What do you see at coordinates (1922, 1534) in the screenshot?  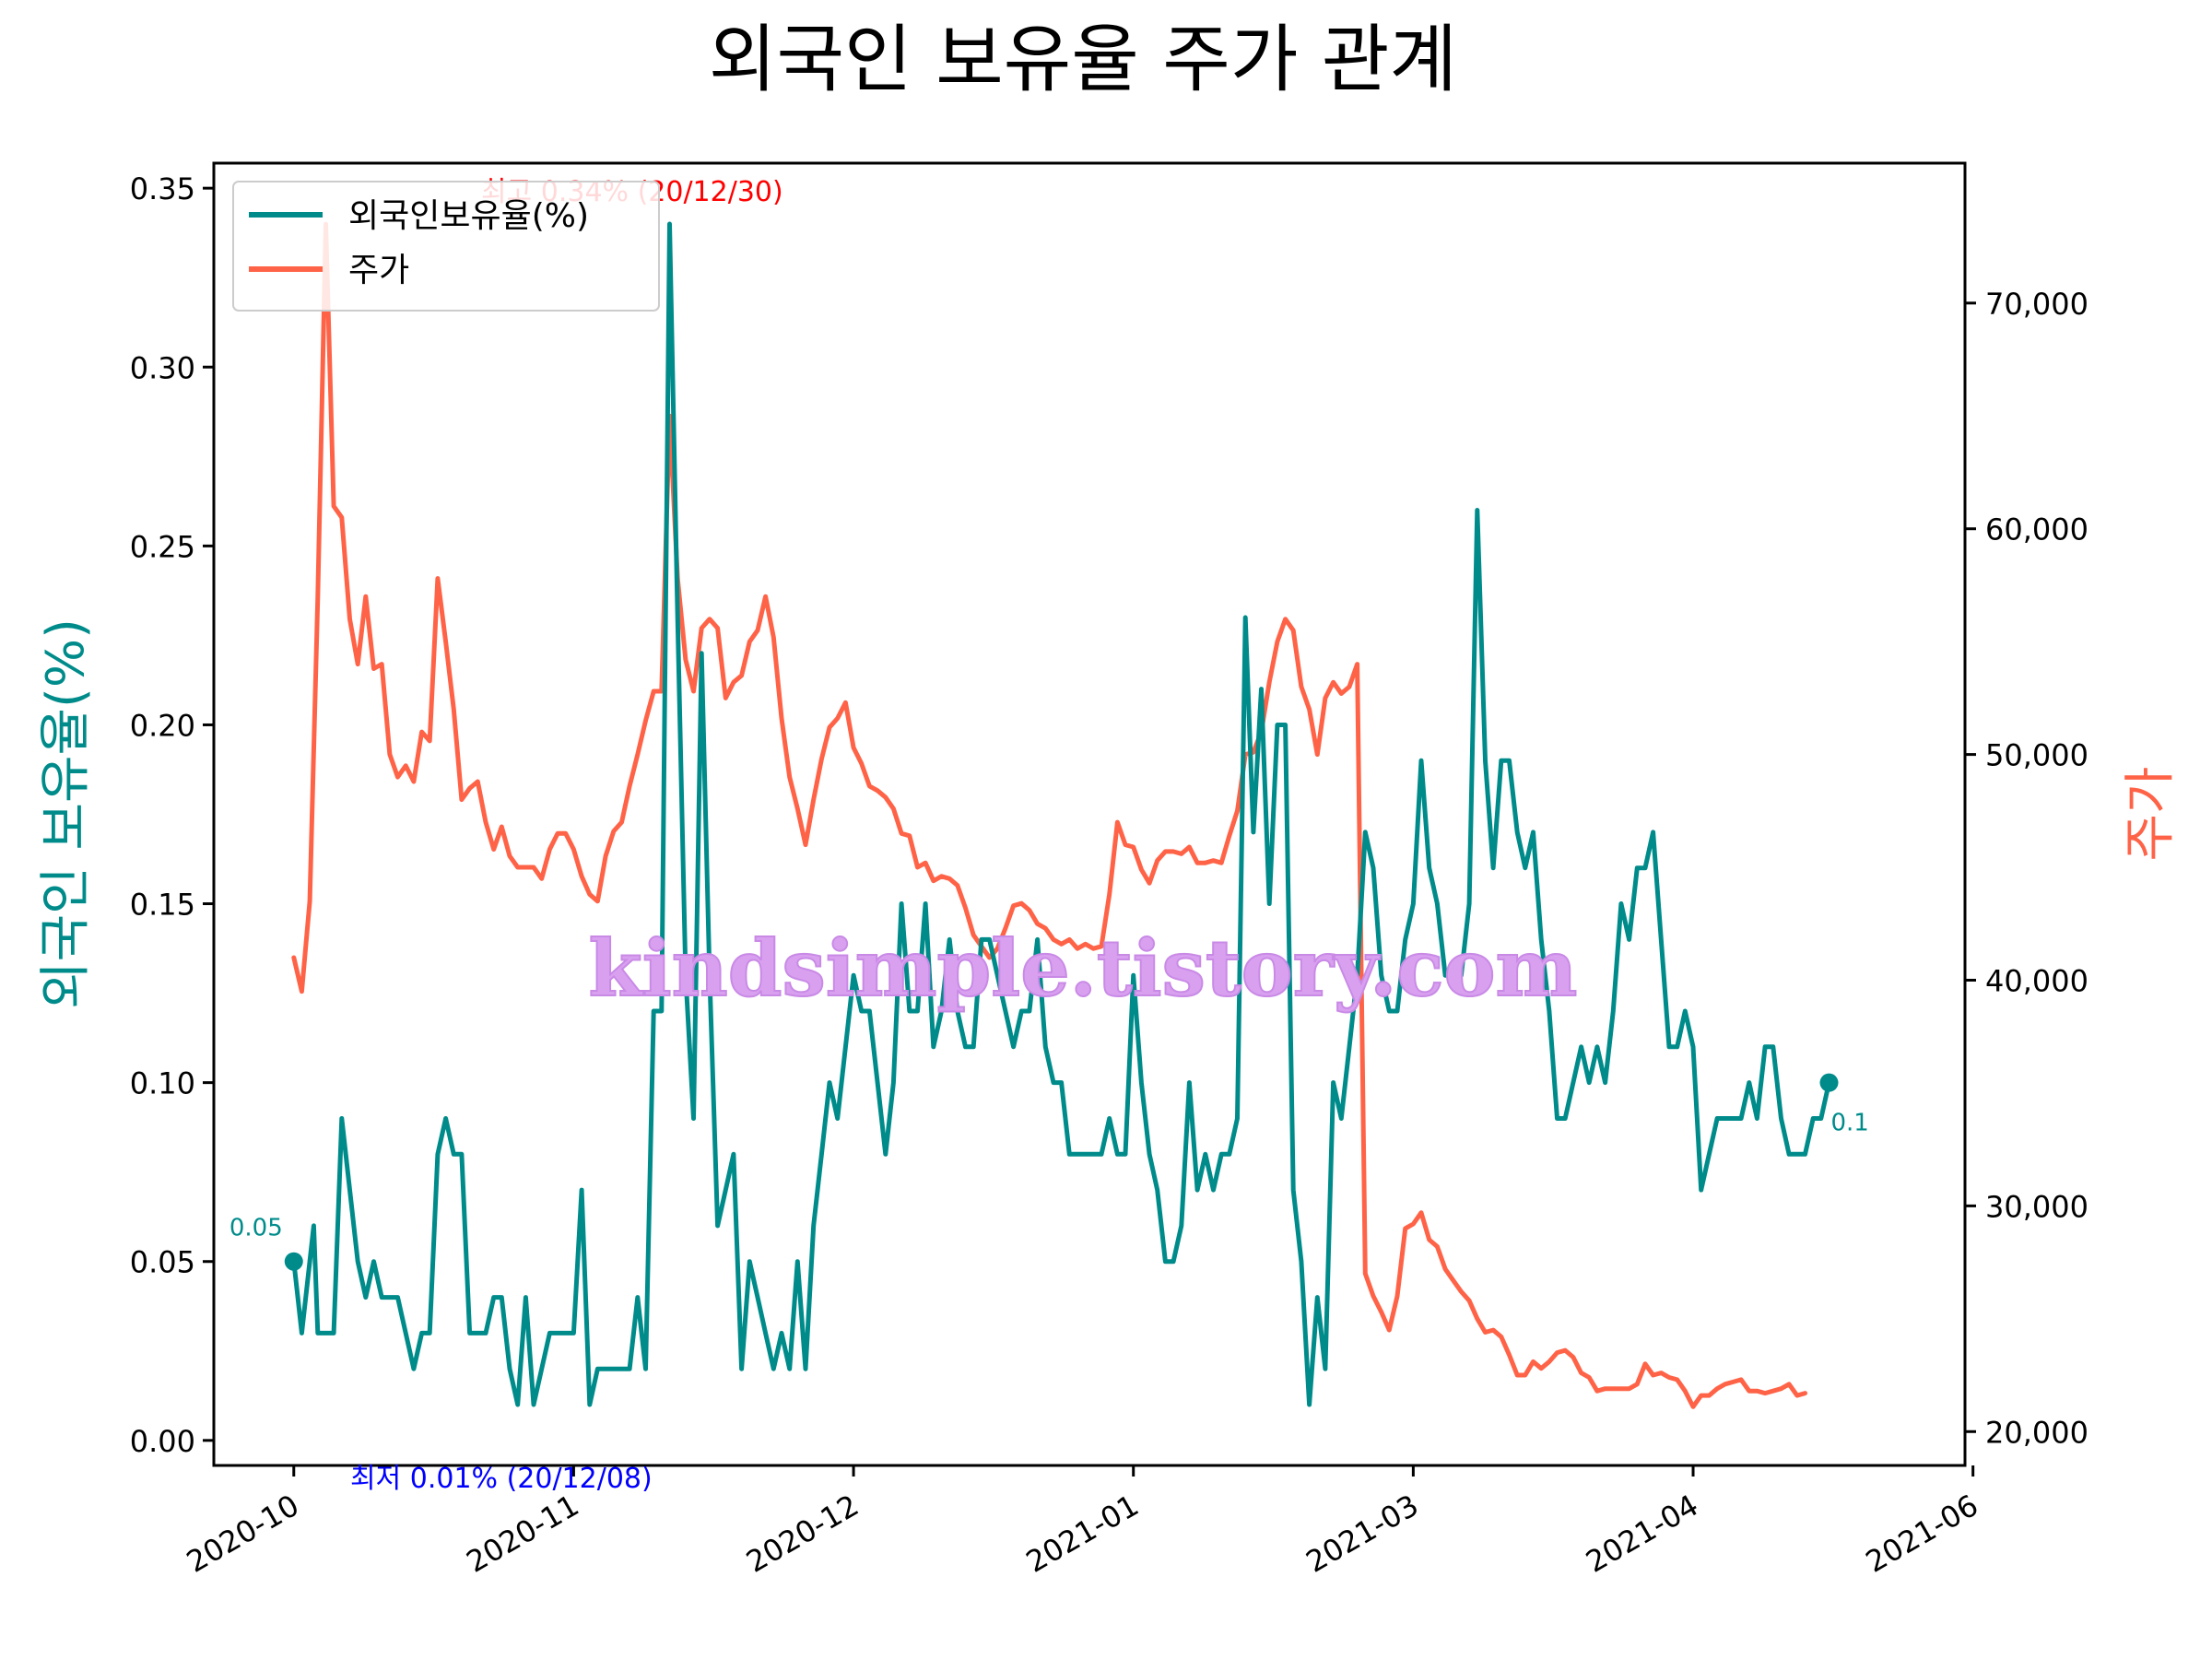 I see `x-tick-label: 2021-06` at bounding box center [1922, 1534].